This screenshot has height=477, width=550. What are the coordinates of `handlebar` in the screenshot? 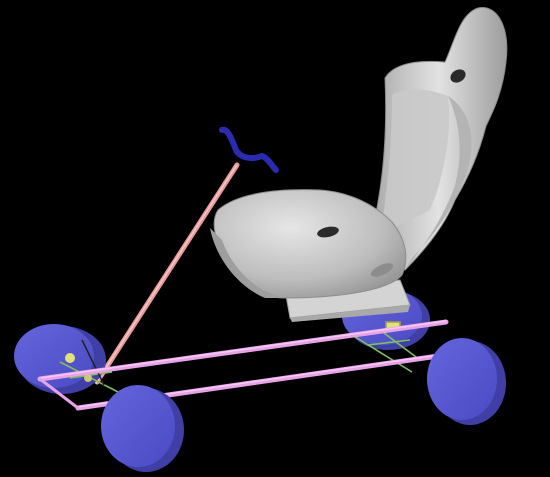 It's located at (249, 149).